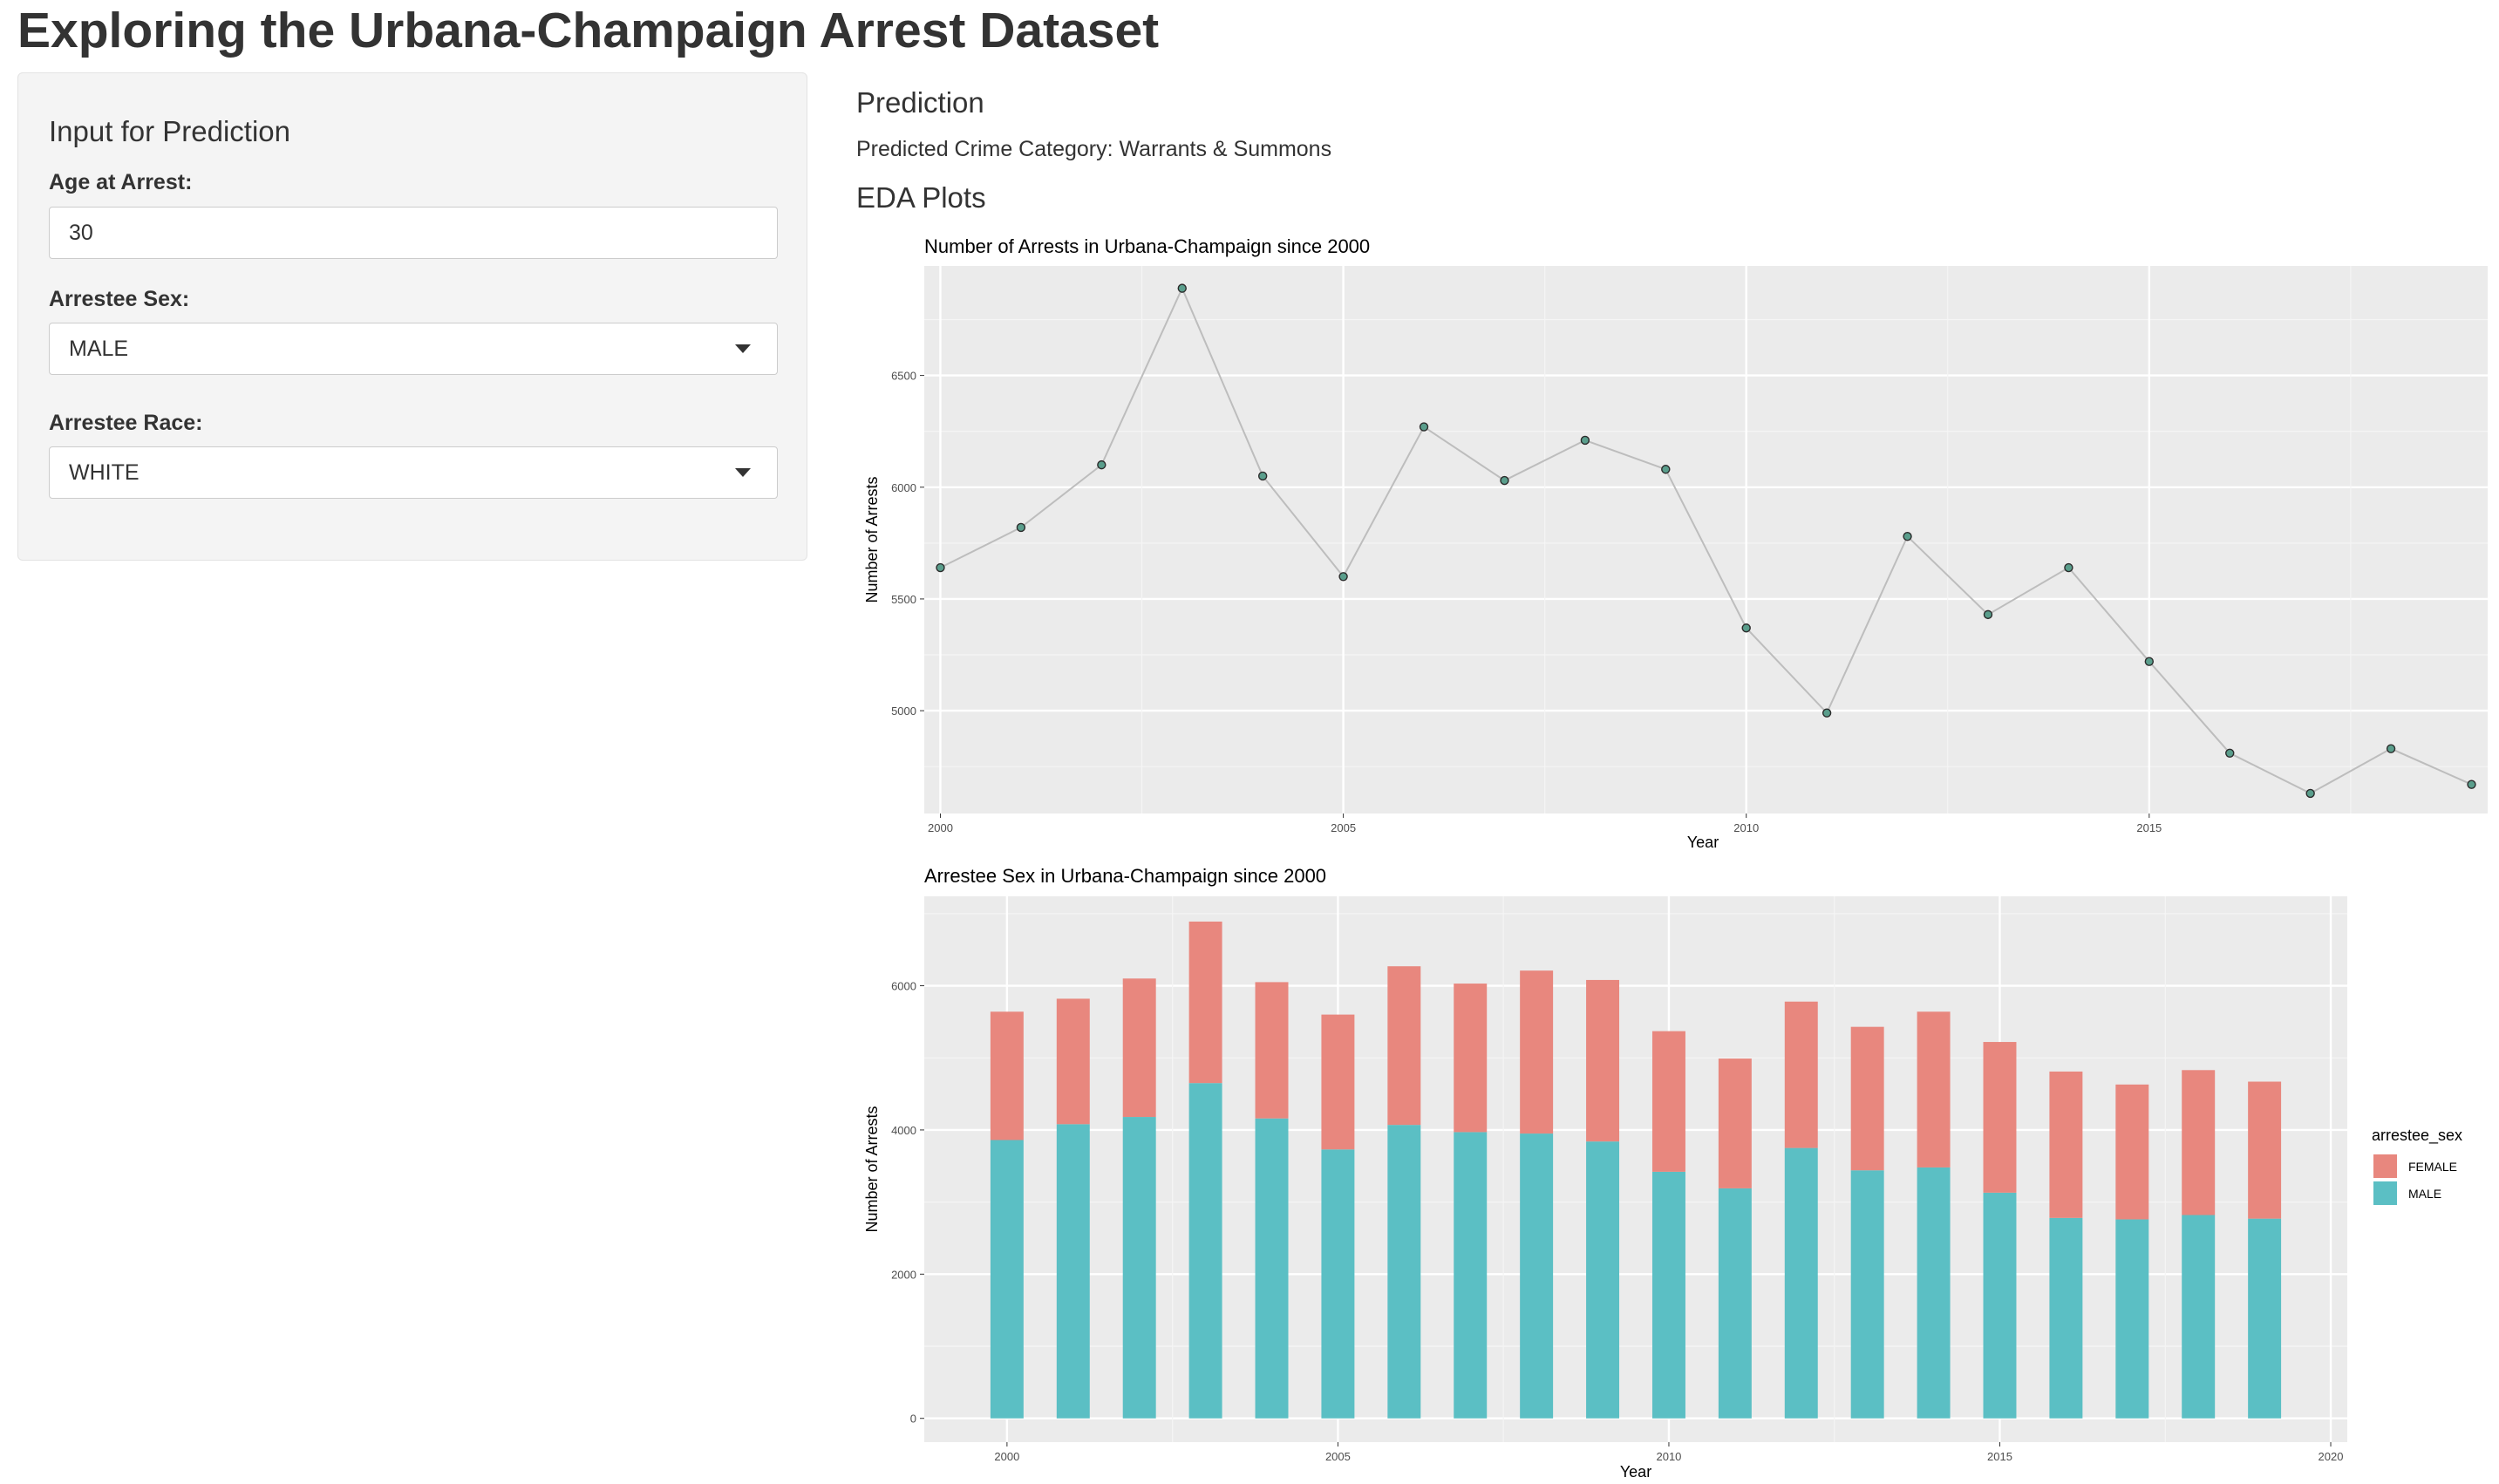 The image size is (2499, 1484). What do you see at coordinates (413, 349) in the screenshot?
I see `sex-select: MALE` at bounding box center [413, 349].